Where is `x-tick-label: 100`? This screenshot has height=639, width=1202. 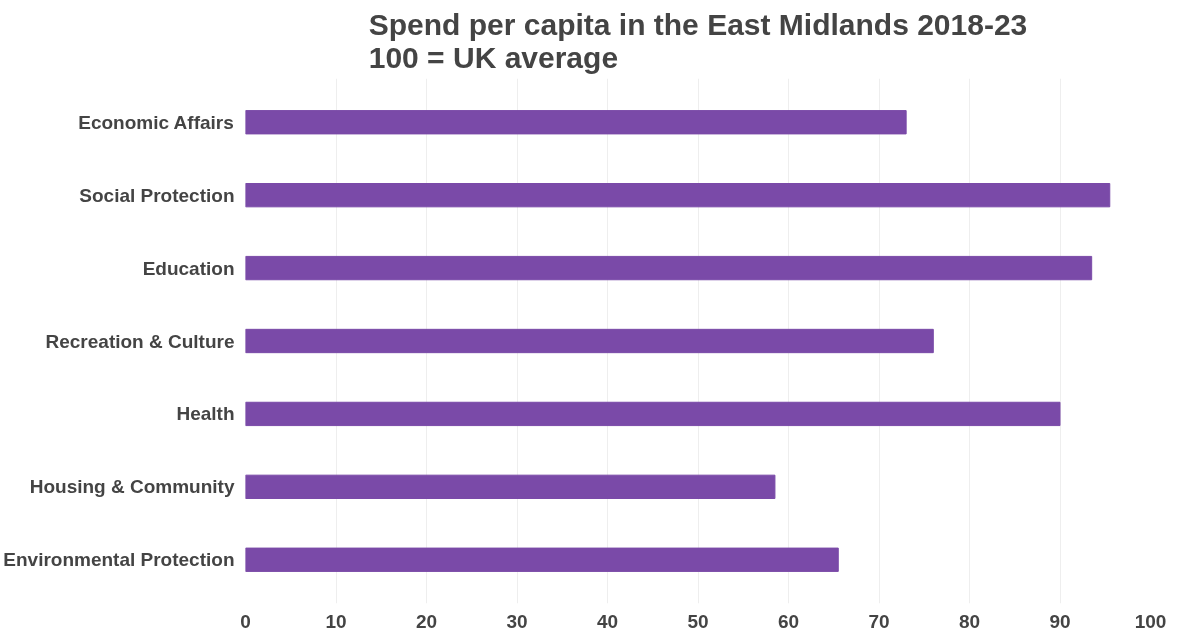
x-tick-label: 100 is located at coordinates (1150, 621).